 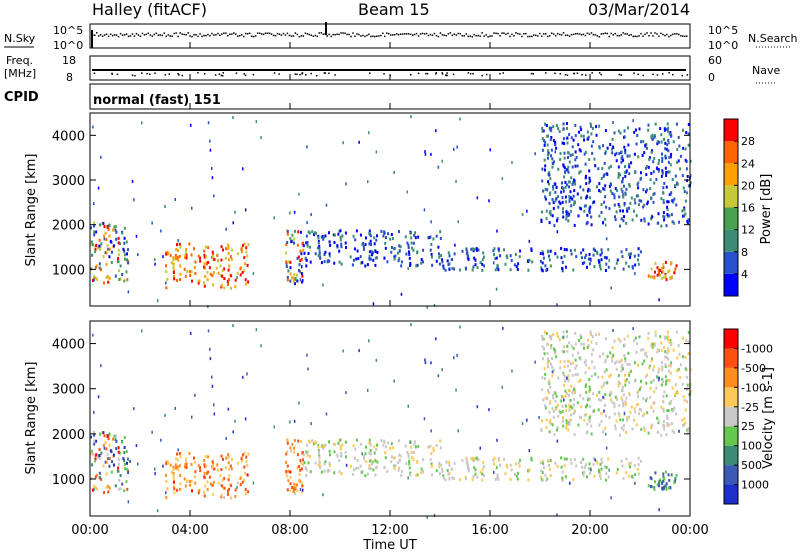 I want to click on power-colorbar-segment, so click(x=731, y=284).